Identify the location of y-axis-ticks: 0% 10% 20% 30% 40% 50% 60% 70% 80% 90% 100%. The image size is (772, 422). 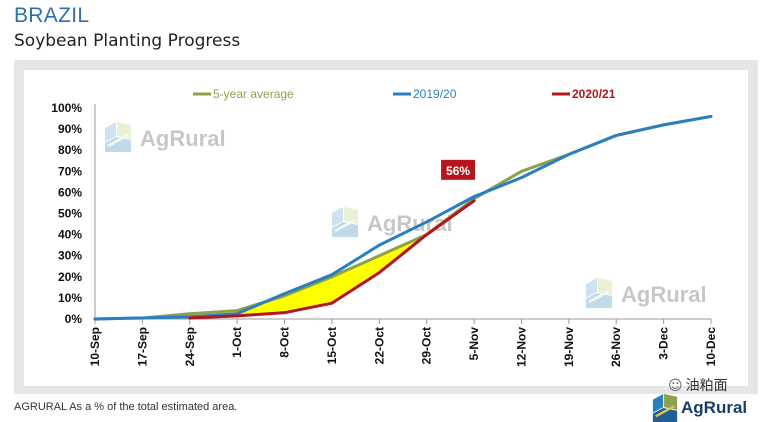
(66, 213).